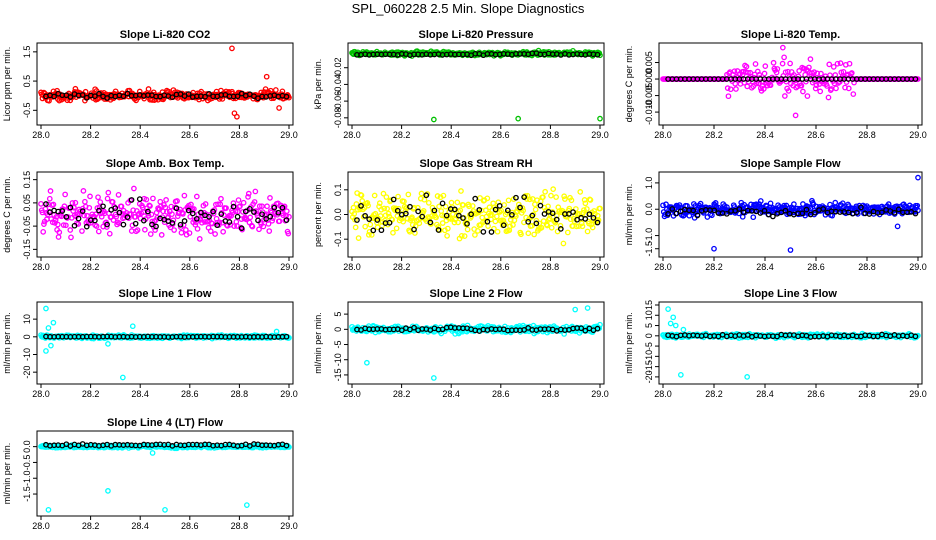  What do you see at coordinates (91, 526) in the screenshot?
I see `x-tick-label: 28.2` at bounding box center [91, 526].